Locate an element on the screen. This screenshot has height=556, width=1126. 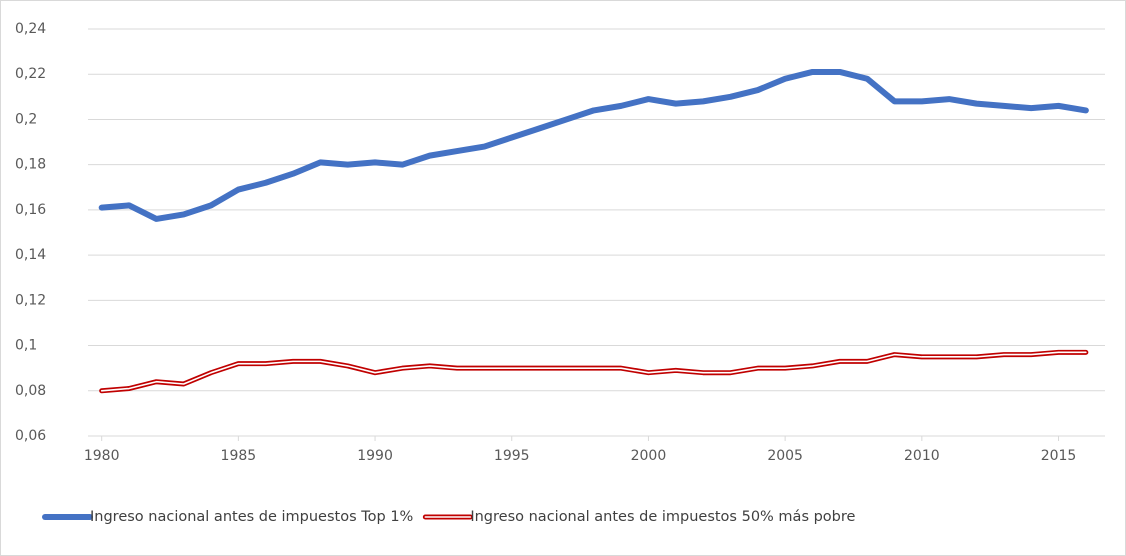
x-tick-label: 1985 is located at coordinates (239, 456).